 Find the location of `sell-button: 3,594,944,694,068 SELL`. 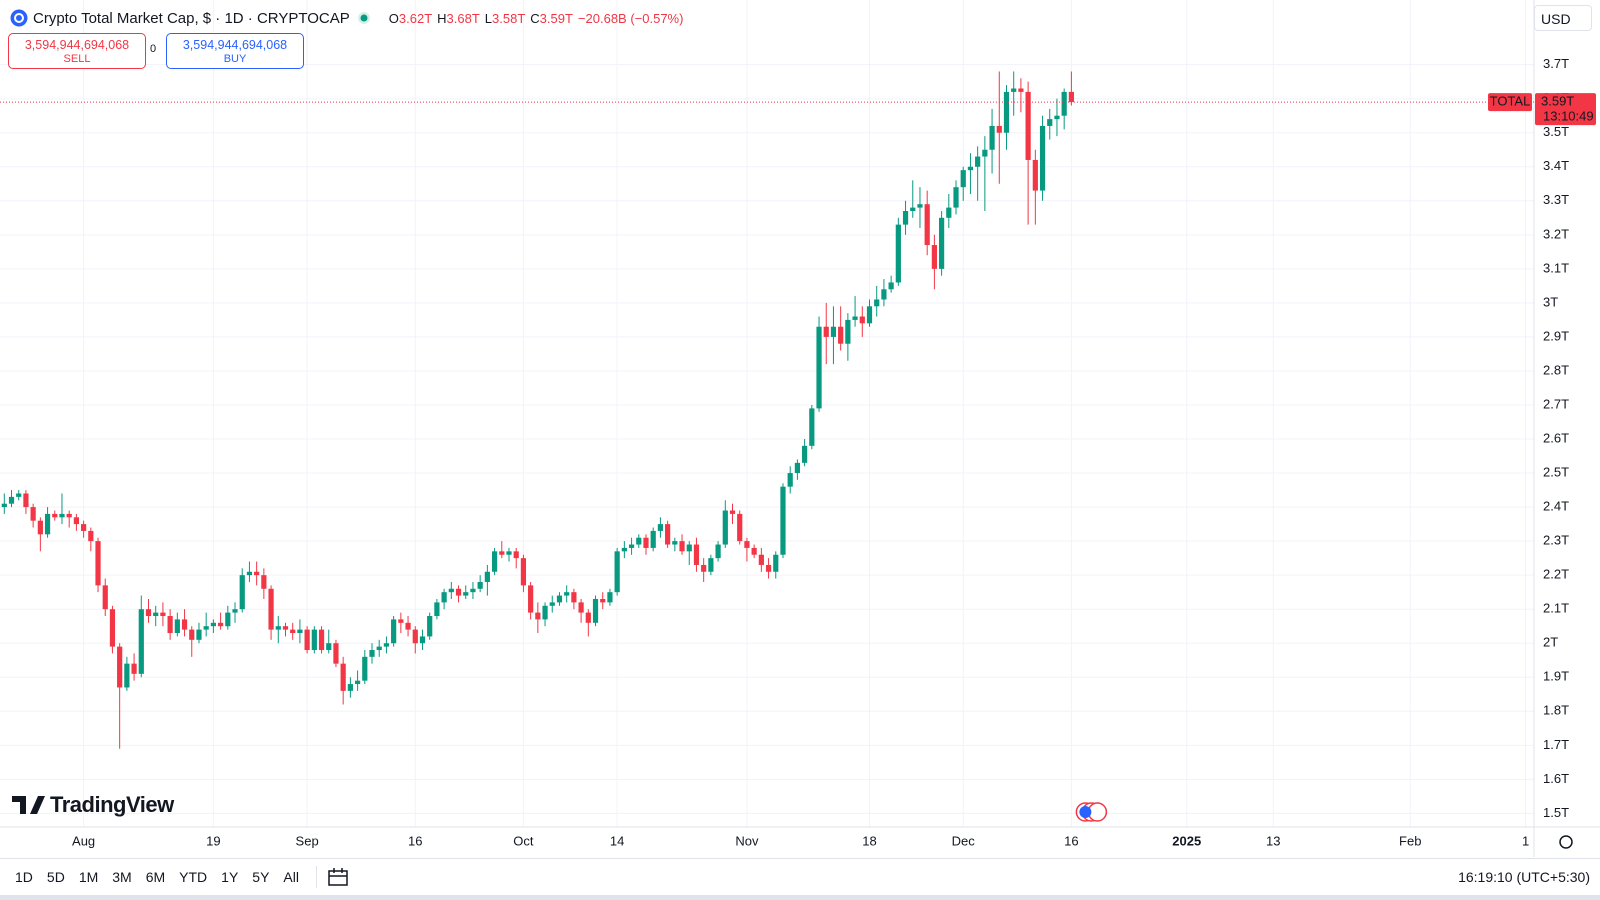

sell-button: 3,594,944,694,068 SELL is located at coordinates (77, 51).